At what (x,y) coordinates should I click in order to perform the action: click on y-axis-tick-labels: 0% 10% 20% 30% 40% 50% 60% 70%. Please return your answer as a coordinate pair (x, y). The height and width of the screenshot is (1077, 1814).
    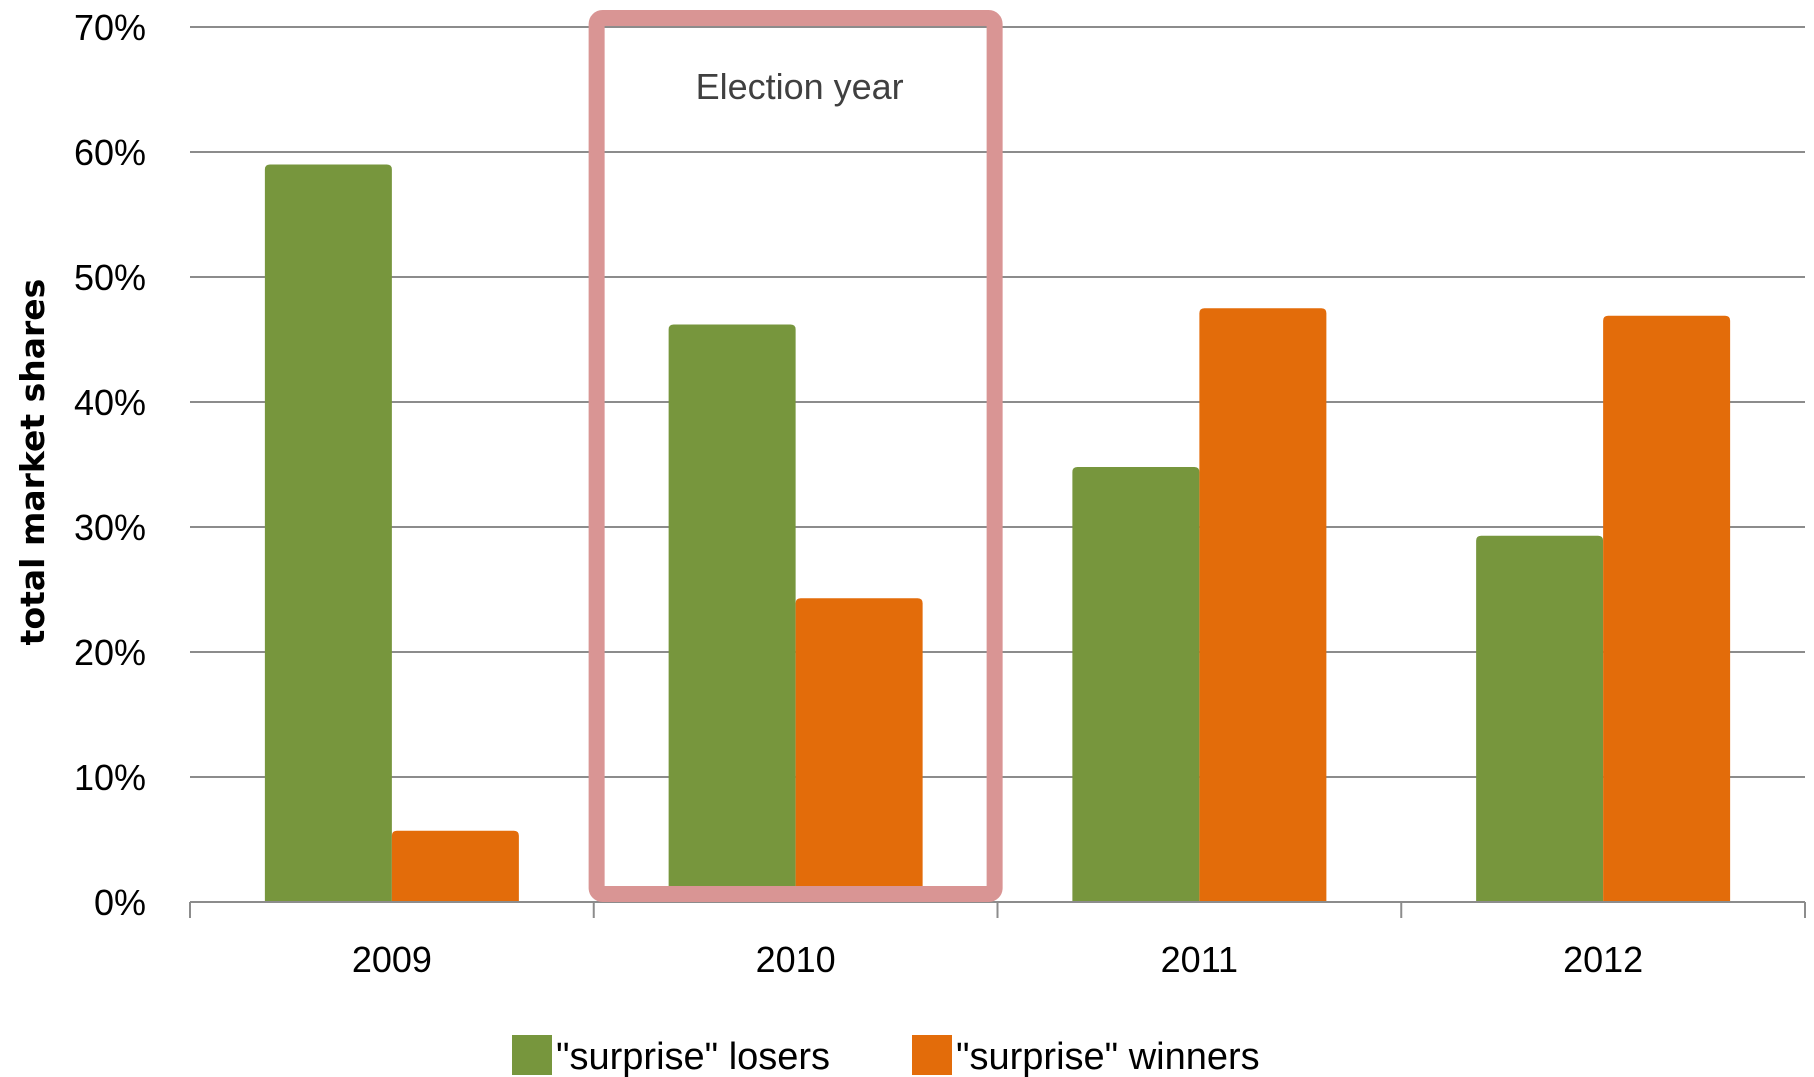
    Looking at the image, I should click on (110, 465).